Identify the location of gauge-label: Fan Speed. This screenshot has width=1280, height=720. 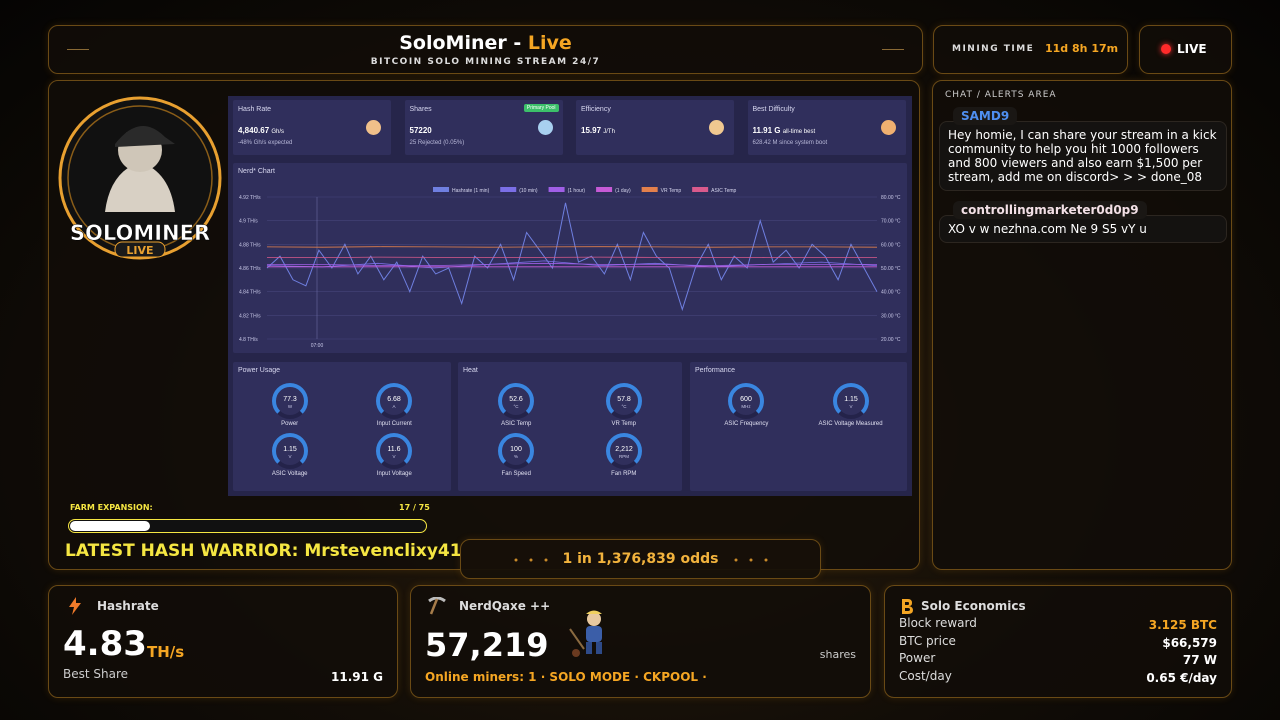
(516, 474).